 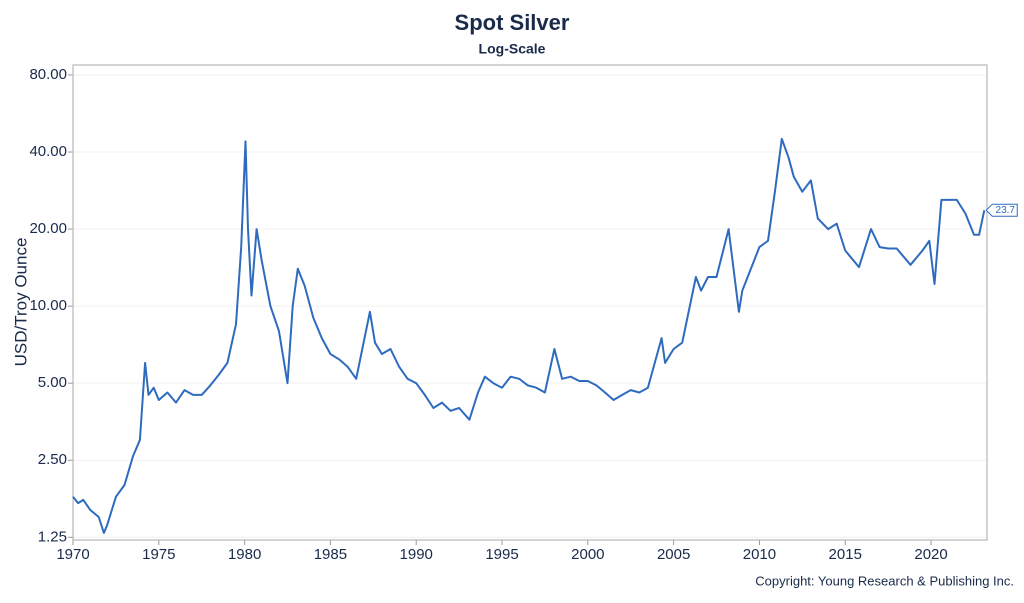 I want to click on y-tick-label: 40.00, so click(x=48, y=151).